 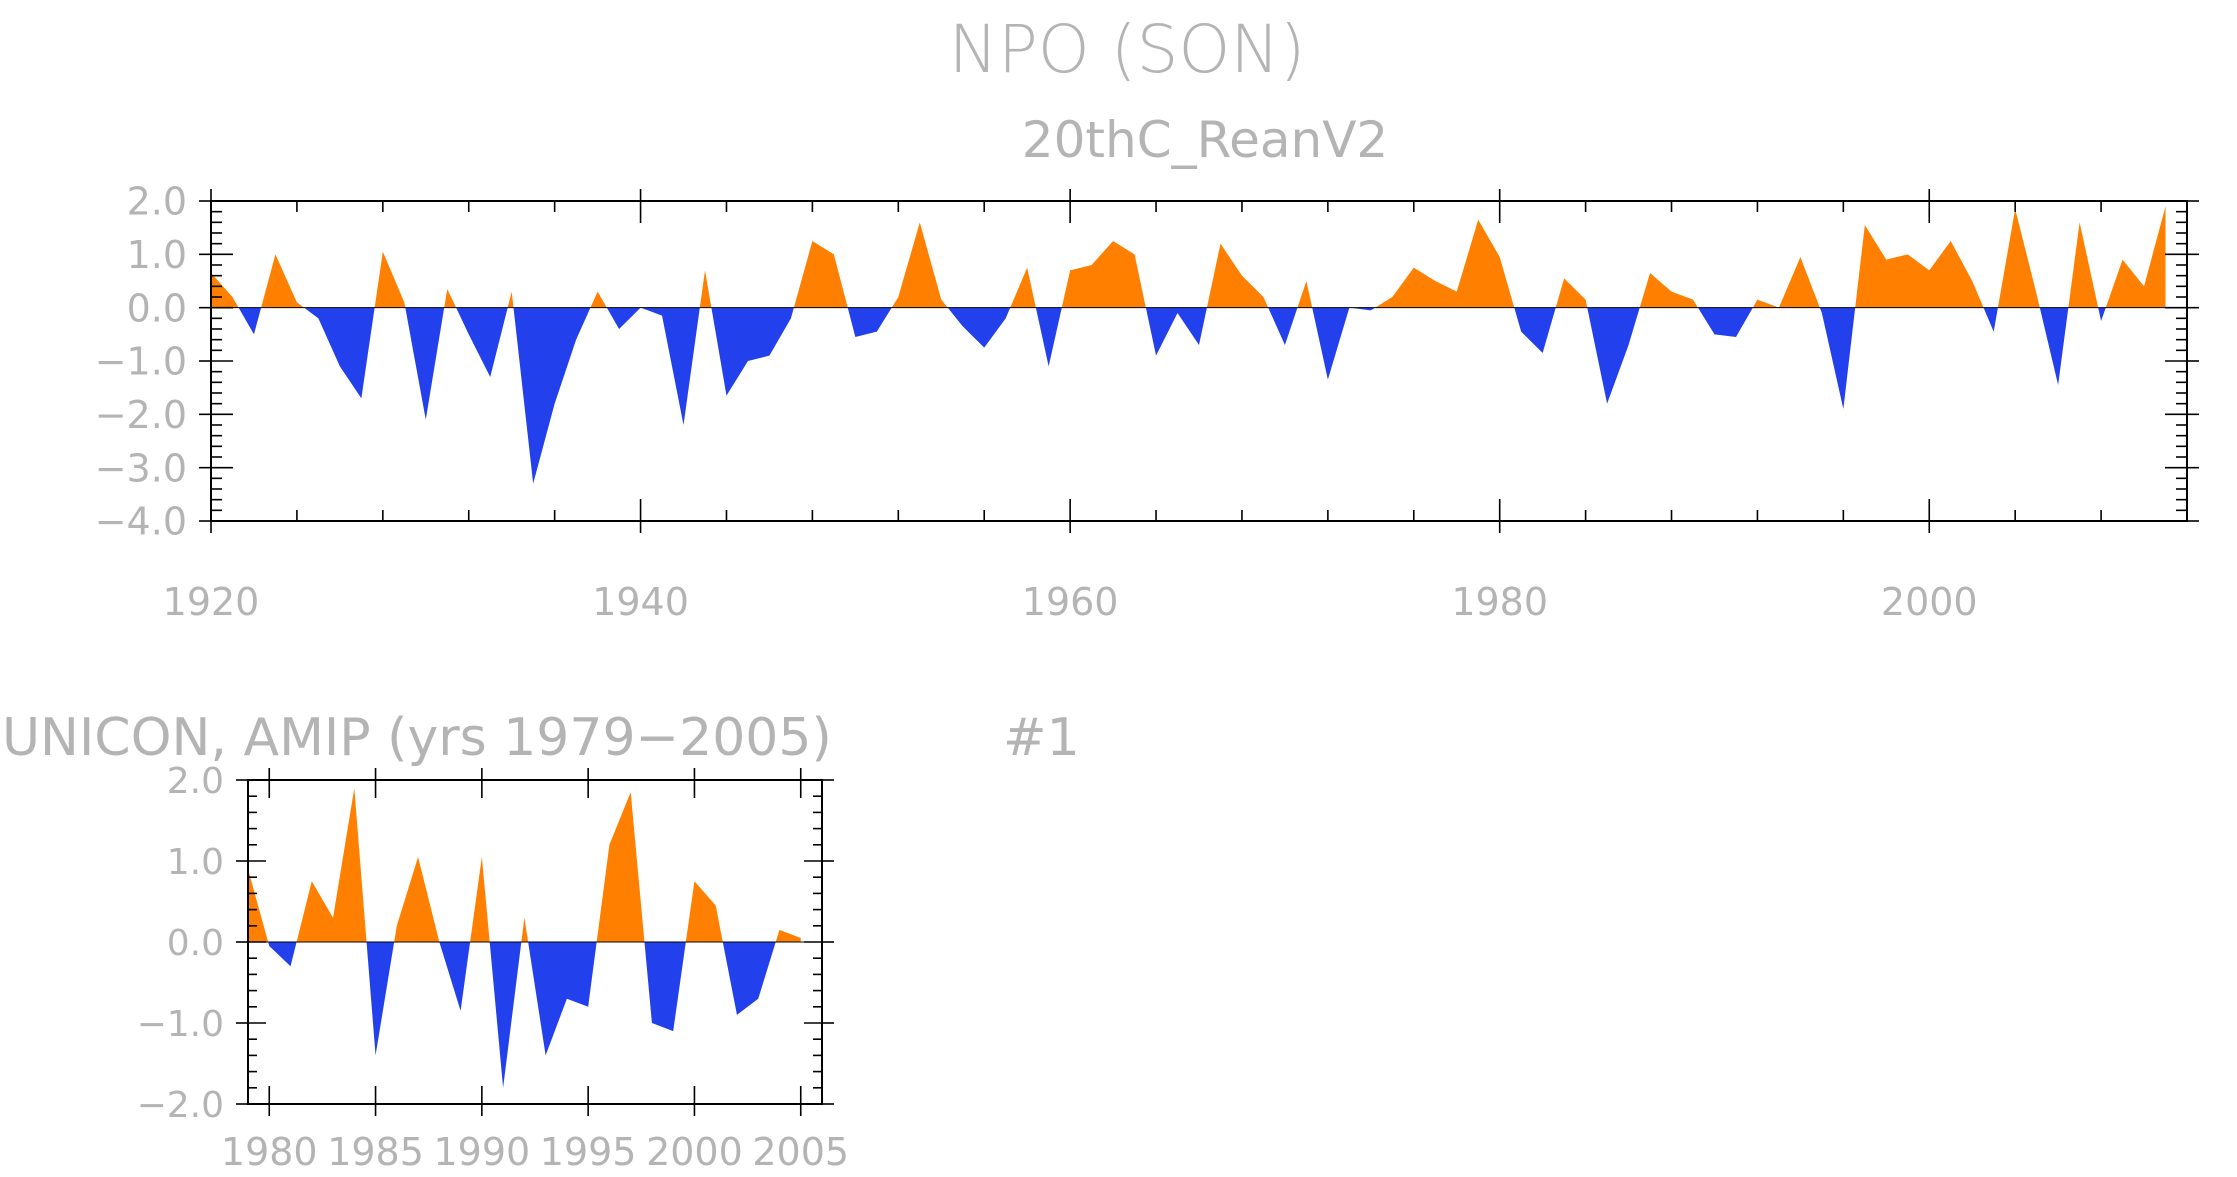 What do you see at coordinates (417, 738) in the screenshot?
I see `panel-2-title: UNICON, AMIP (yrs 1979−2005)` at bounding box center [417, 738].